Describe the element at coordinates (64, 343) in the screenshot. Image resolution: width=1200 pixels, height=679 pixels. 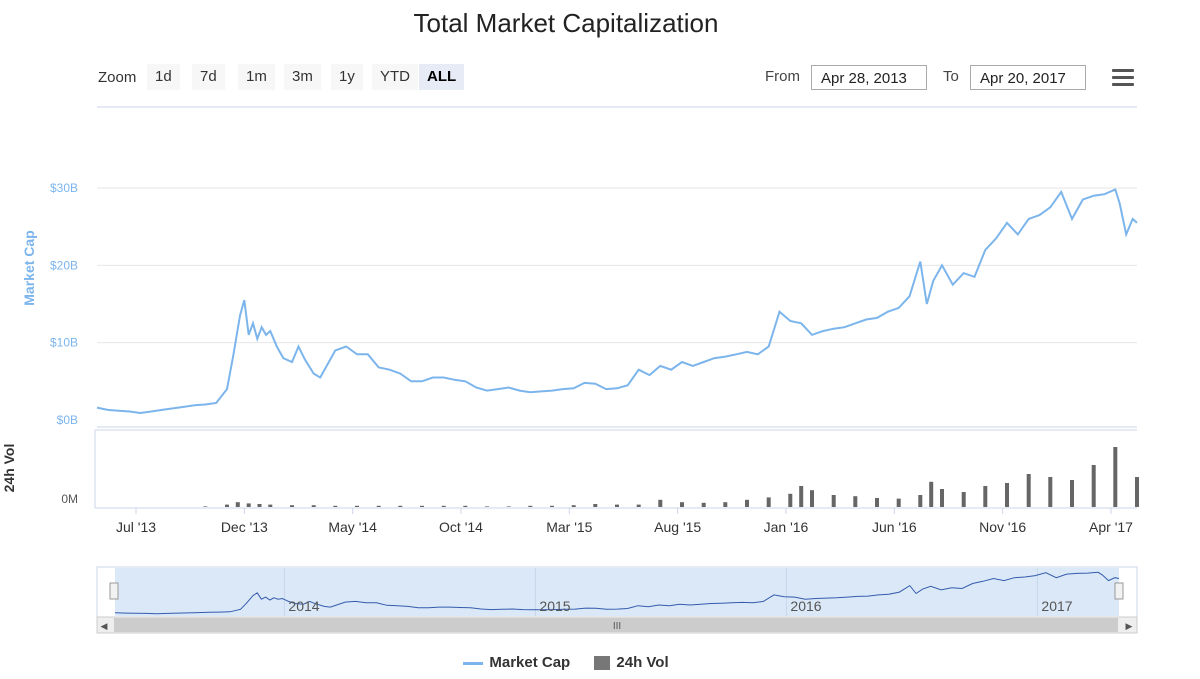
I see `y-tick-label-1: $10B` at that location.